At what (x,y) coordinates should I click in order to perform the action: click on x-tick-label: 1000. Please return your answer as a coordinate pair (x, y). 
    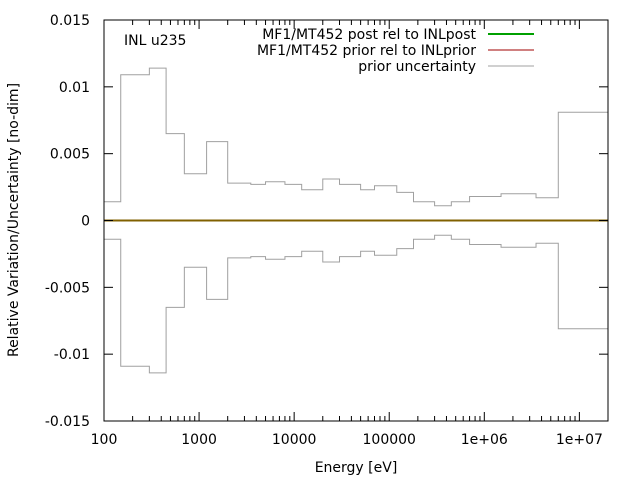
    Looking at the image, I should click on (199, 440).